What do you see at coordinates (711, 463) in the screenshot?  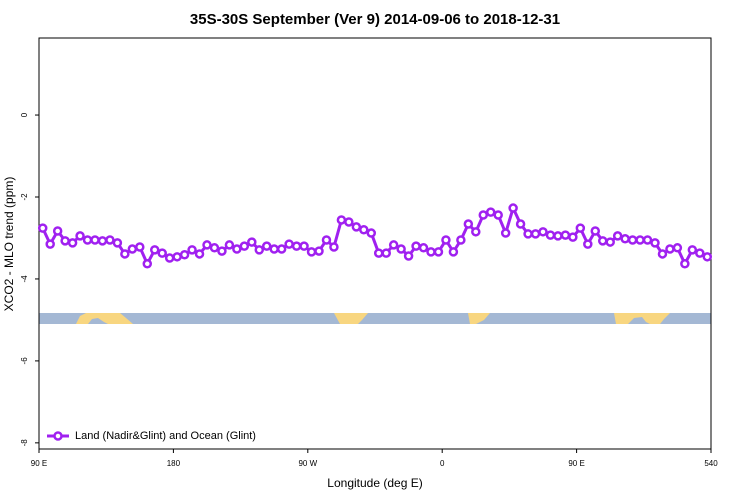 I see `x-tick-label: 540` at bounding box center [711, 463].